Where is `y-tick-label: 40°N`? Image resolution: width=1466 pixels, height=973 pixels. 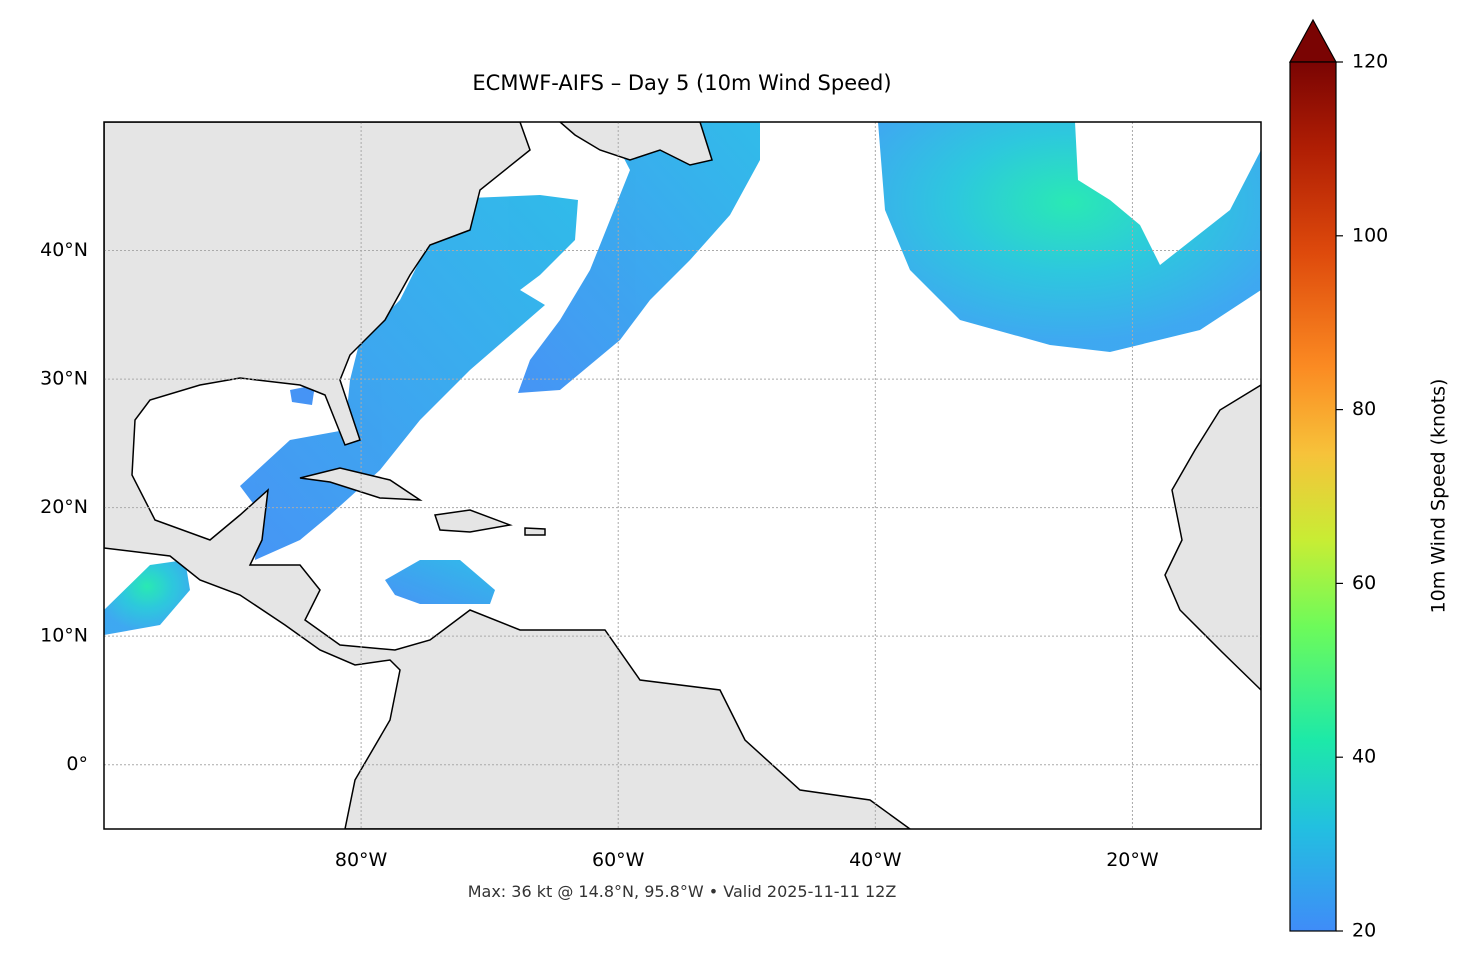 y-tick-label: 40°N is located at coordinates (64, 250).